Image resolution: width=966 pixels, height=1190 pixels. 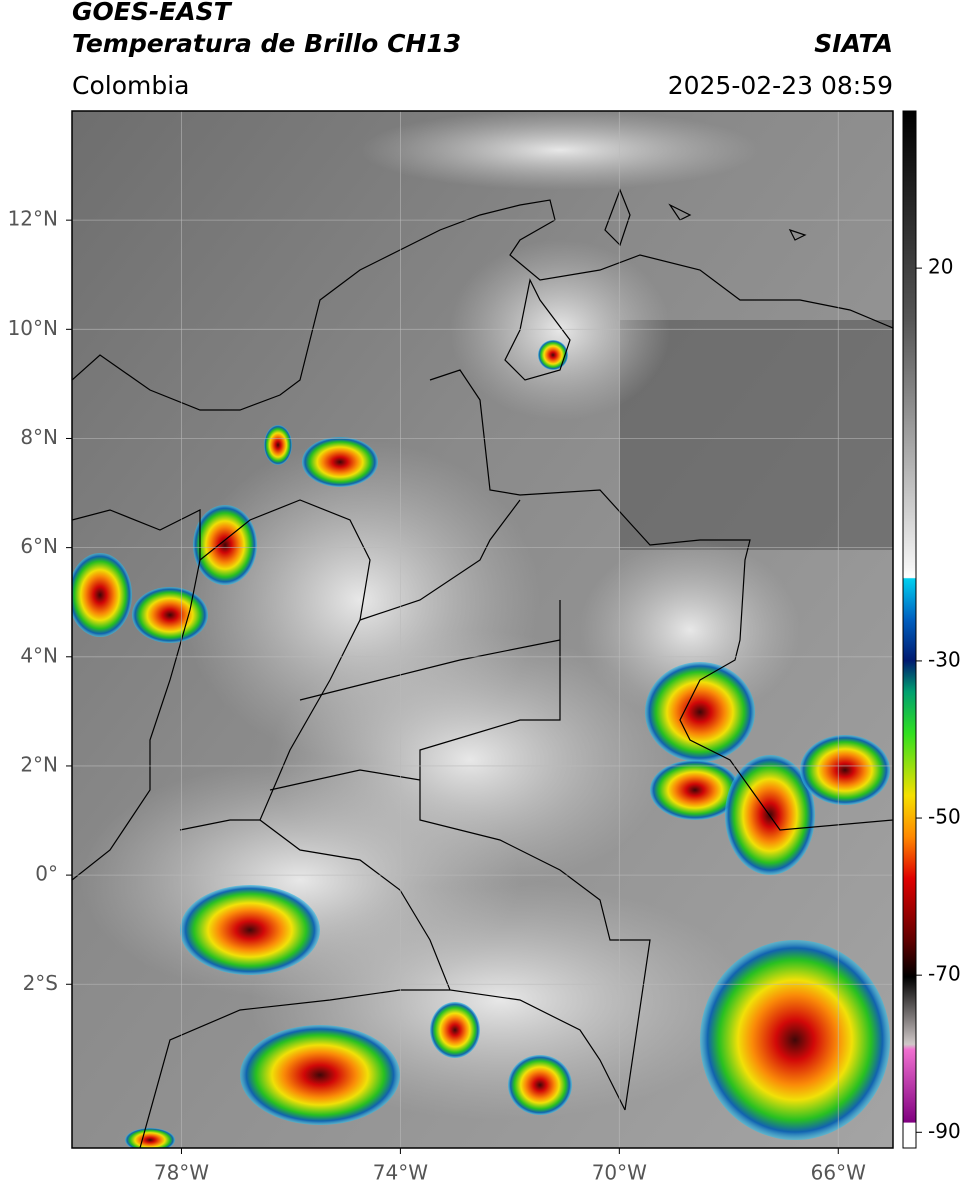 I want to click on datetime: 2025-02-23 08:59, so click(x=780, y=85).